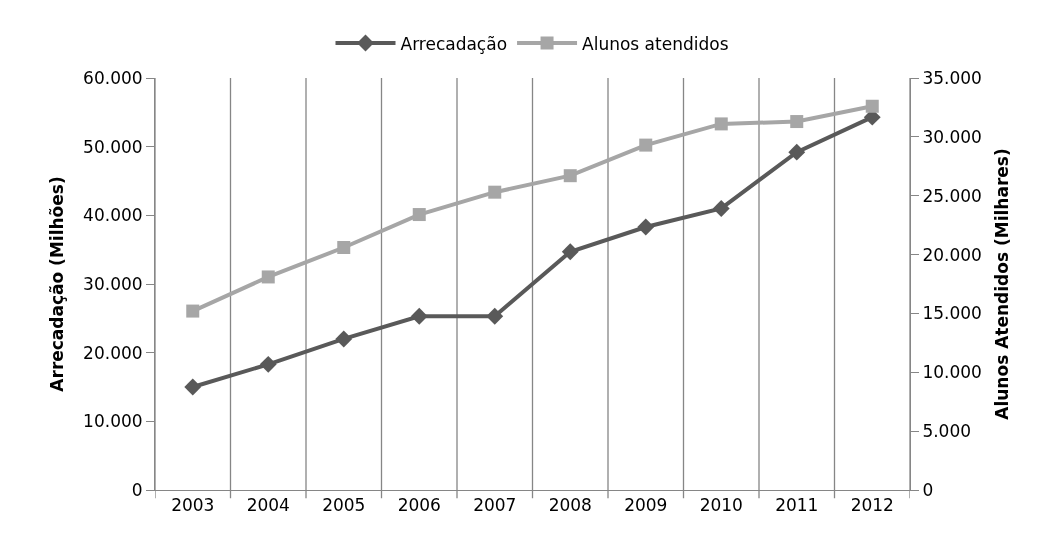  Describe the element at coordinates (113, 421) in the screenshot. I see `y-tick-label: 10.000` at that location.